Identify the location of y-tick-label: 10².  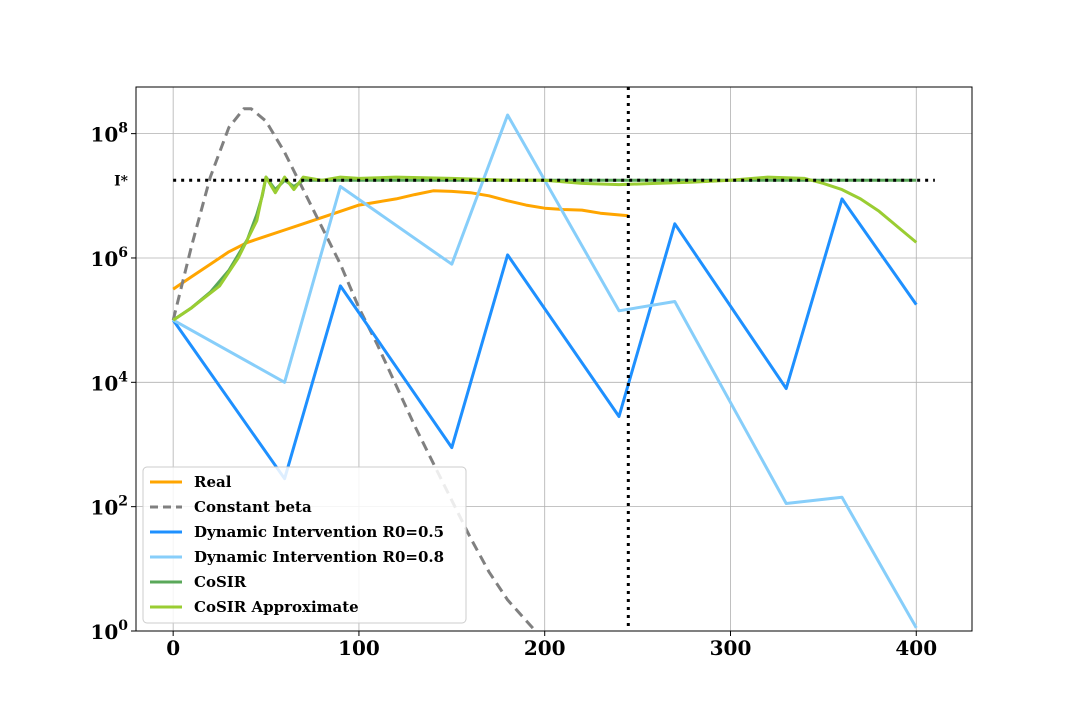
(109, 507).